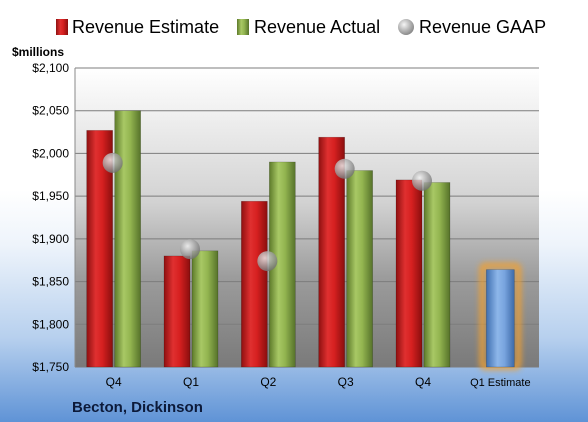  What do you see at coordinates (191, 382) in the screenshot?
I see `x-tick-label: Q1` at bounding box center [191, 382].